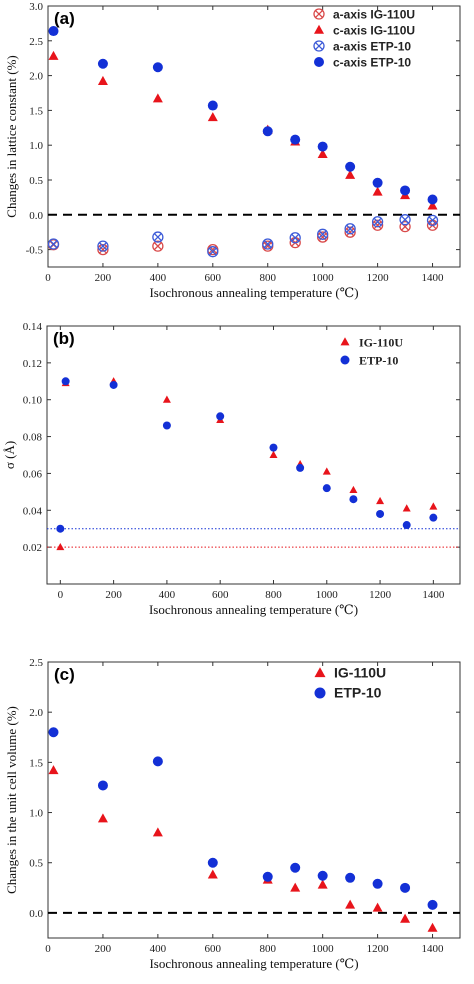 Image resolution: width=474 pixels, height=984 pixels. I want to click on x-tick-label: 200, so click(113, 595).